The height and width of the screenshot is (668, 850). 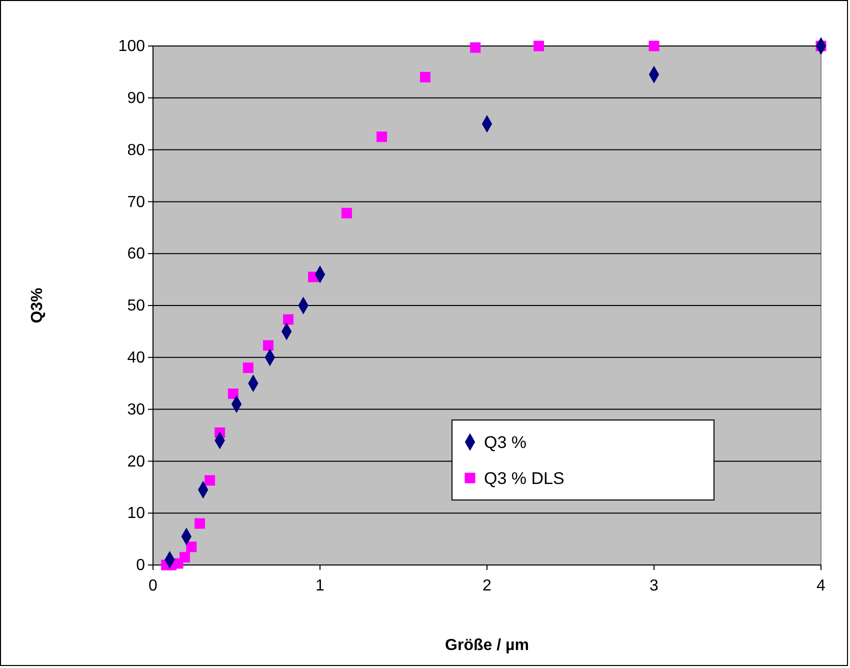 I want to click on y-tick-label: 100, so click(x=132, y=47).